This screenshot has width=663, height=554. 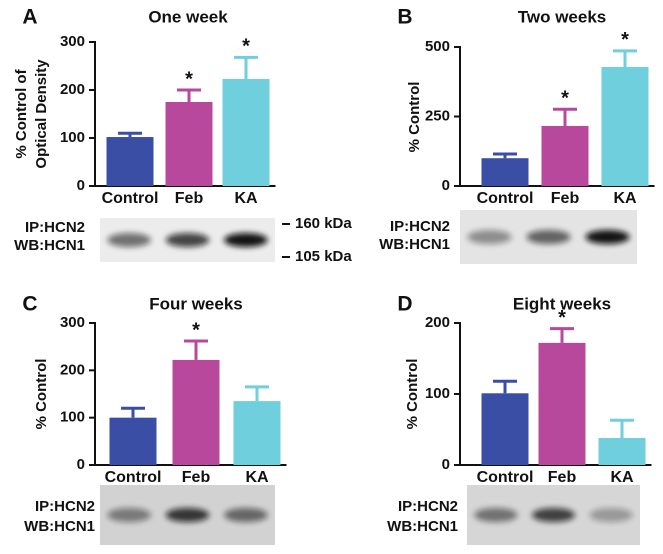 I want to click on panel-letter: D, so click(x=404, y=304).